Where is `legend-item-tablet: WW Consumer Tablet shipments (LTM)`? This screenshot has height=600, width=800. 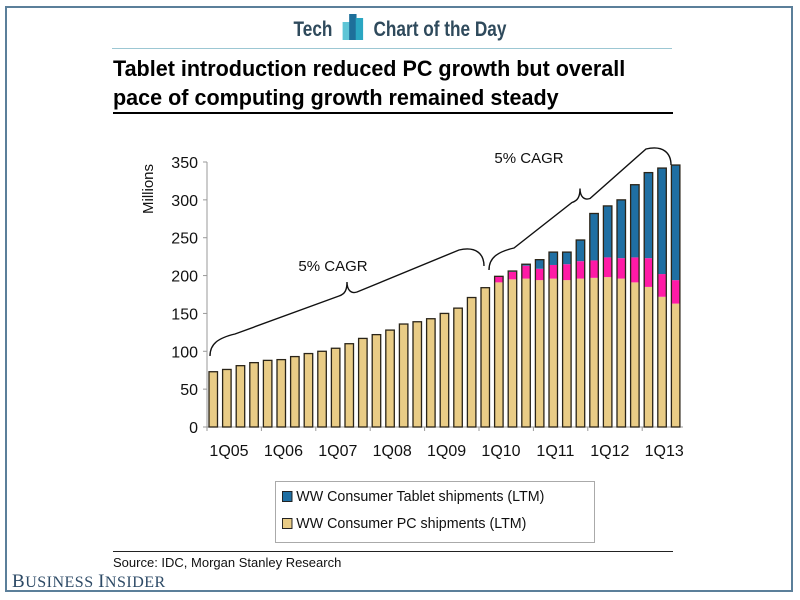 legend-item-tablet: WW Consumer Tablet shipments (LTM) is located at coordinates (413, 496).